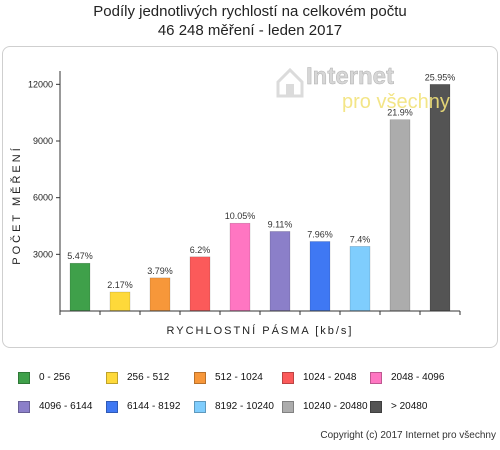 The height and width of the screenshot is (450, 500). What do you see at coordinates (66, 406) in the screenshot?
I see `legend-label: 4096 - 6144` at bounding box center [66, 406].